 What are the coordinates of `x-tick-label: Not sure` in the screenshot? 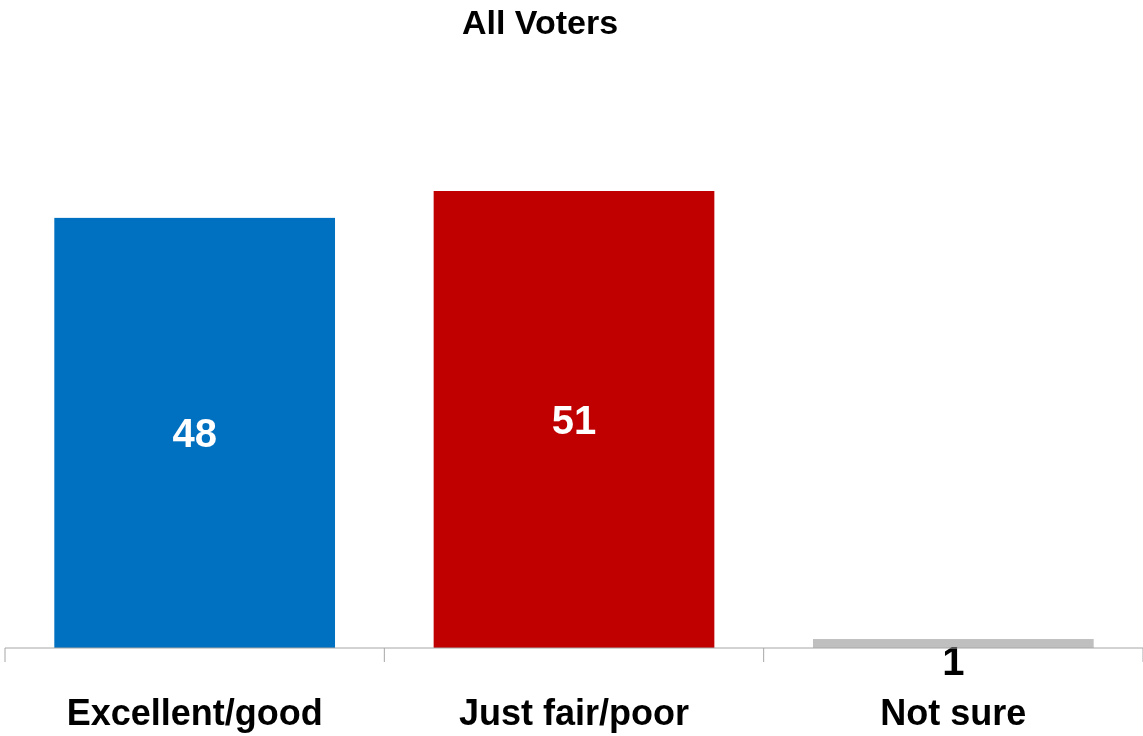 It's located at (953, 712).